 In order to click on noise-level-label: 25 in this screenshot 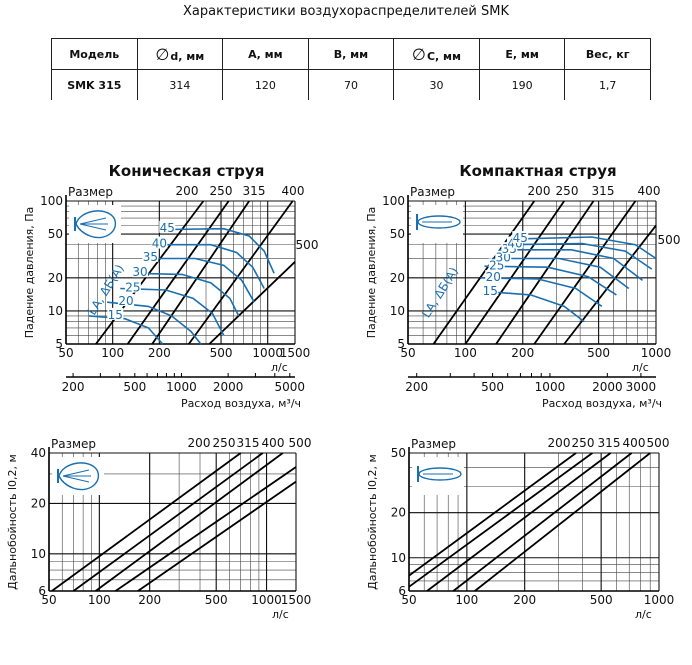, I will do `click(132, 288)`.